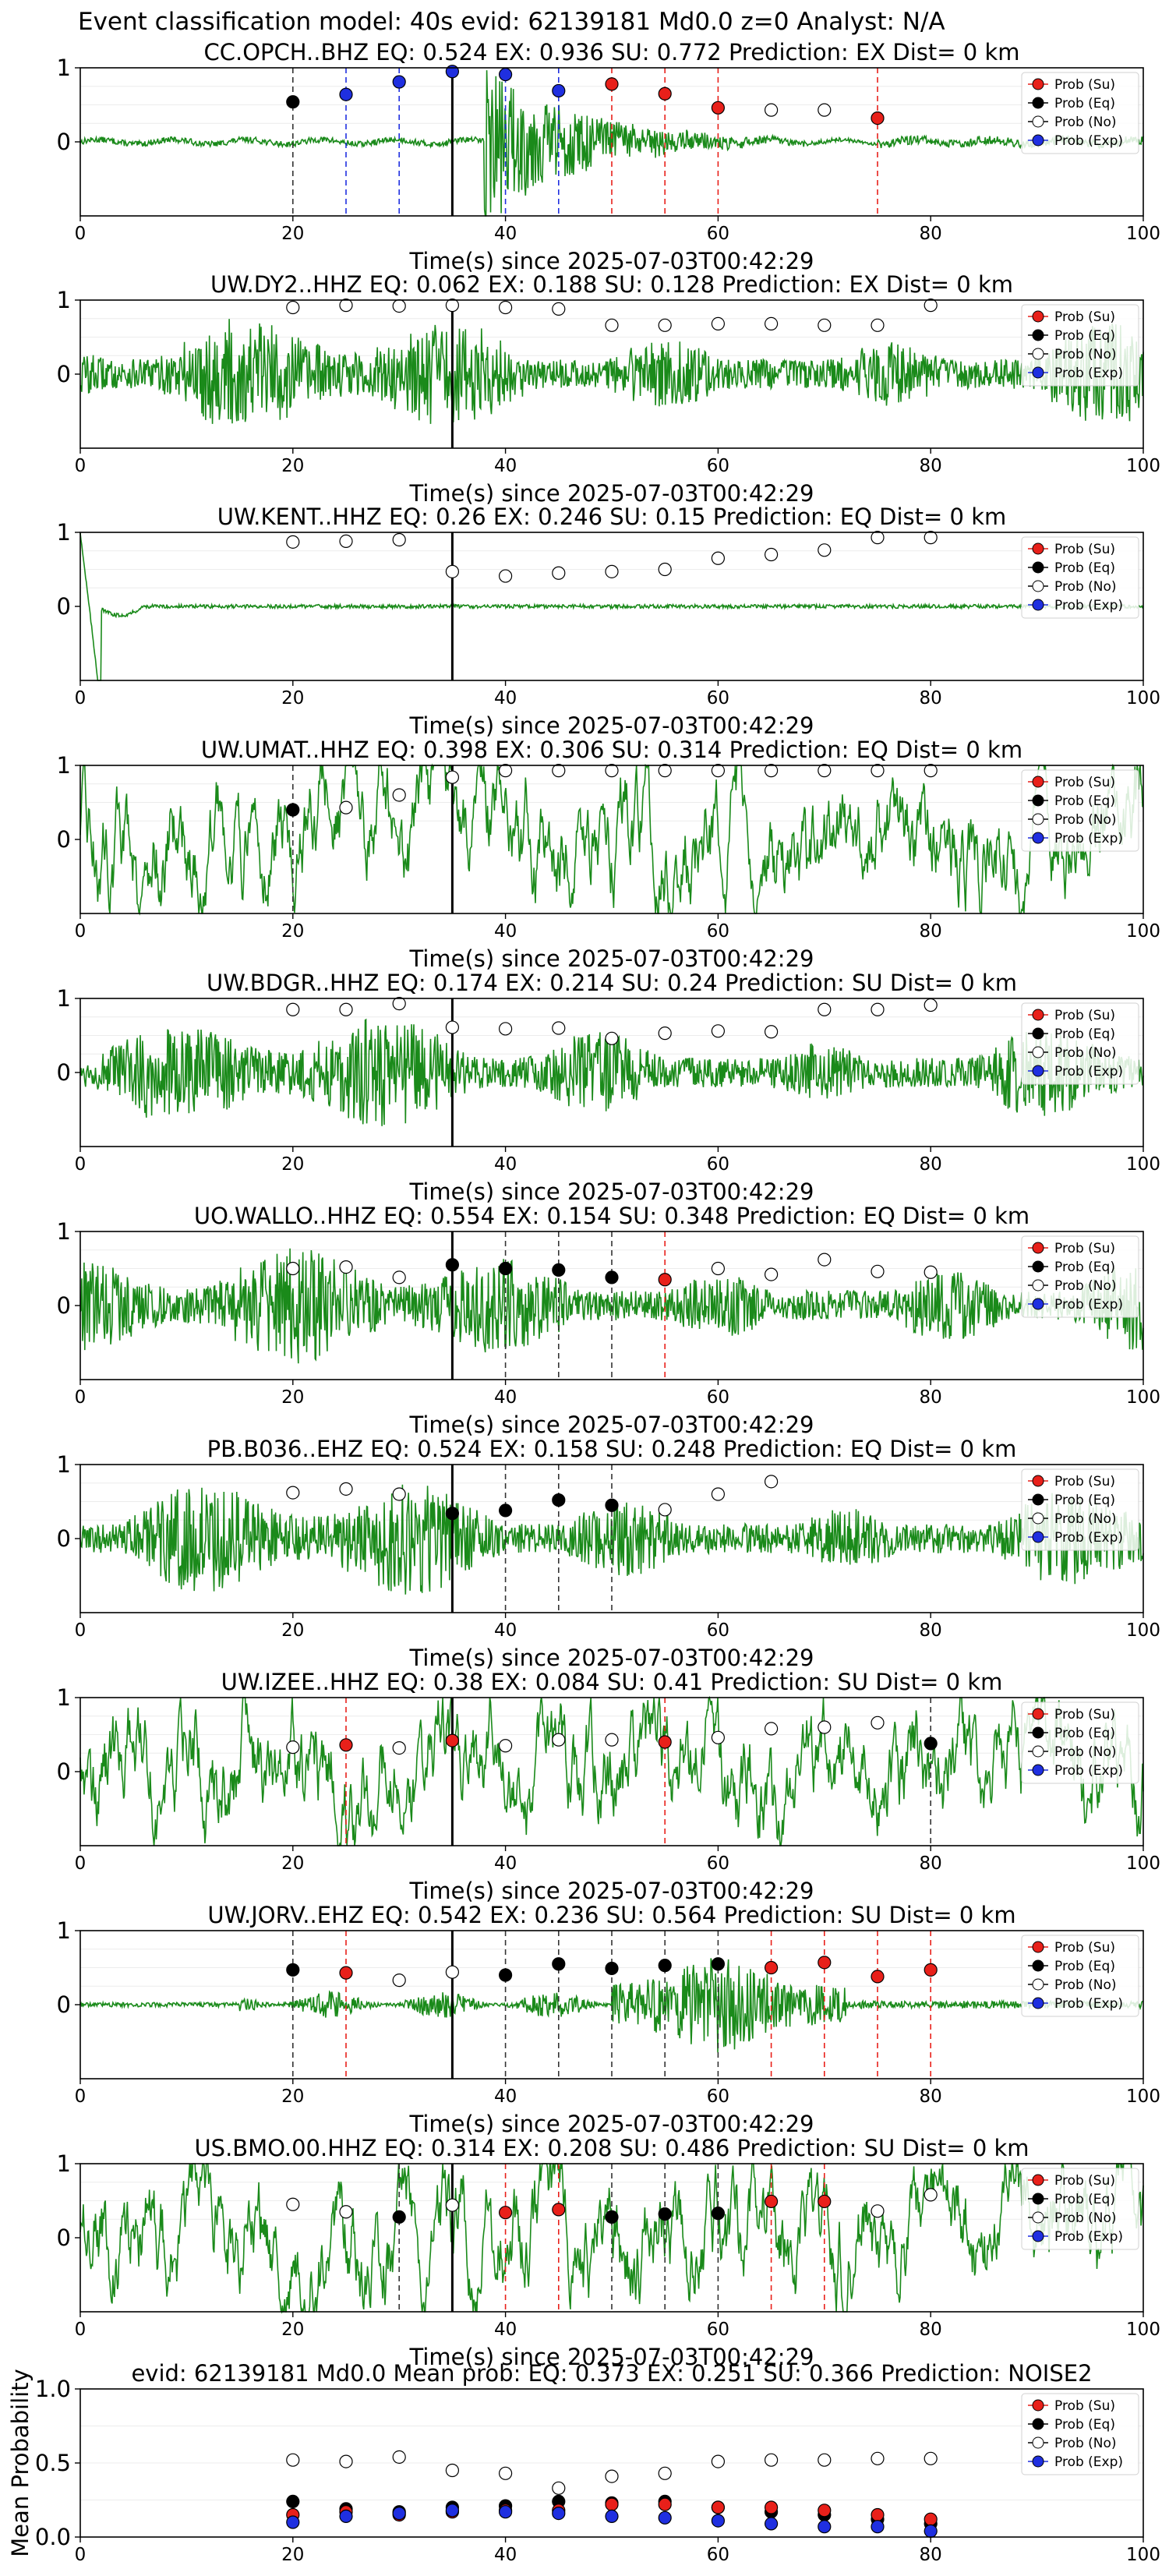 Image resolution: width=1169 pixels, height=2576 pixels. I want to click on x-axis-label: Time(s) since 2025-07-03T00:42:29, so click(612, 958).